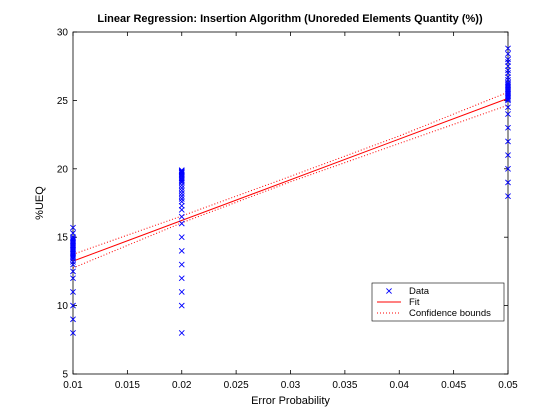  What do you see at coordinates (290, 401) in the screenshot?
I see `x-axis-label: Error Probability` at bounding box center [290, 401].